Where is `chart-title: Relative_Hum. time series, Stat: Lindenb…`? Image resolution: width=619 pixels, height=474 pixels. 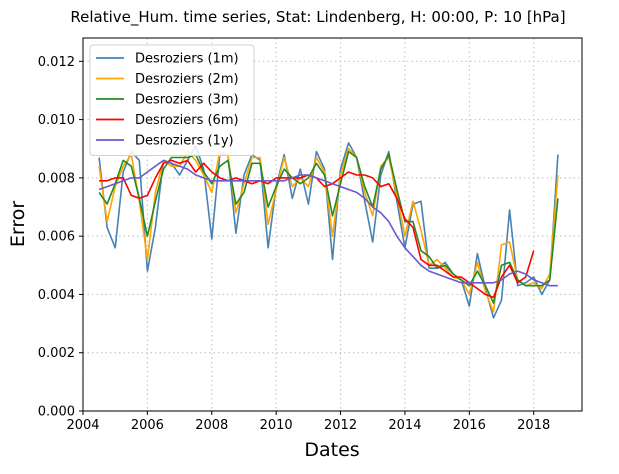 chart-title: Relative_Hum. time series, Stat: Lindenb… is located at coordinates (317, 17).